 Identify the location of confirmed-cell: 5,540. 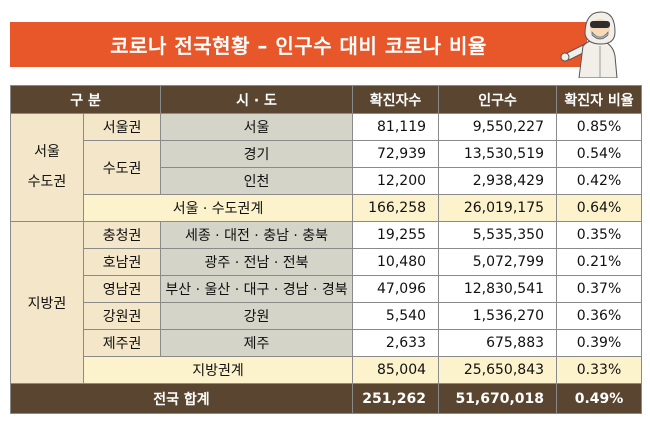
(396, 316).